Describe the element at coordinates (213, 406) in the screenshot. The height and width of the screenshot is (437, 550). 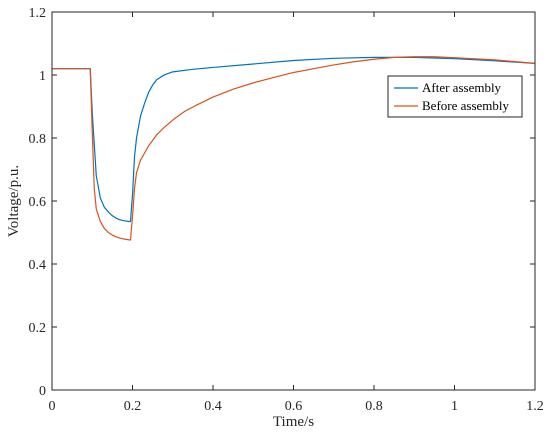
I see `x-tick-label: 0.4` at that location.